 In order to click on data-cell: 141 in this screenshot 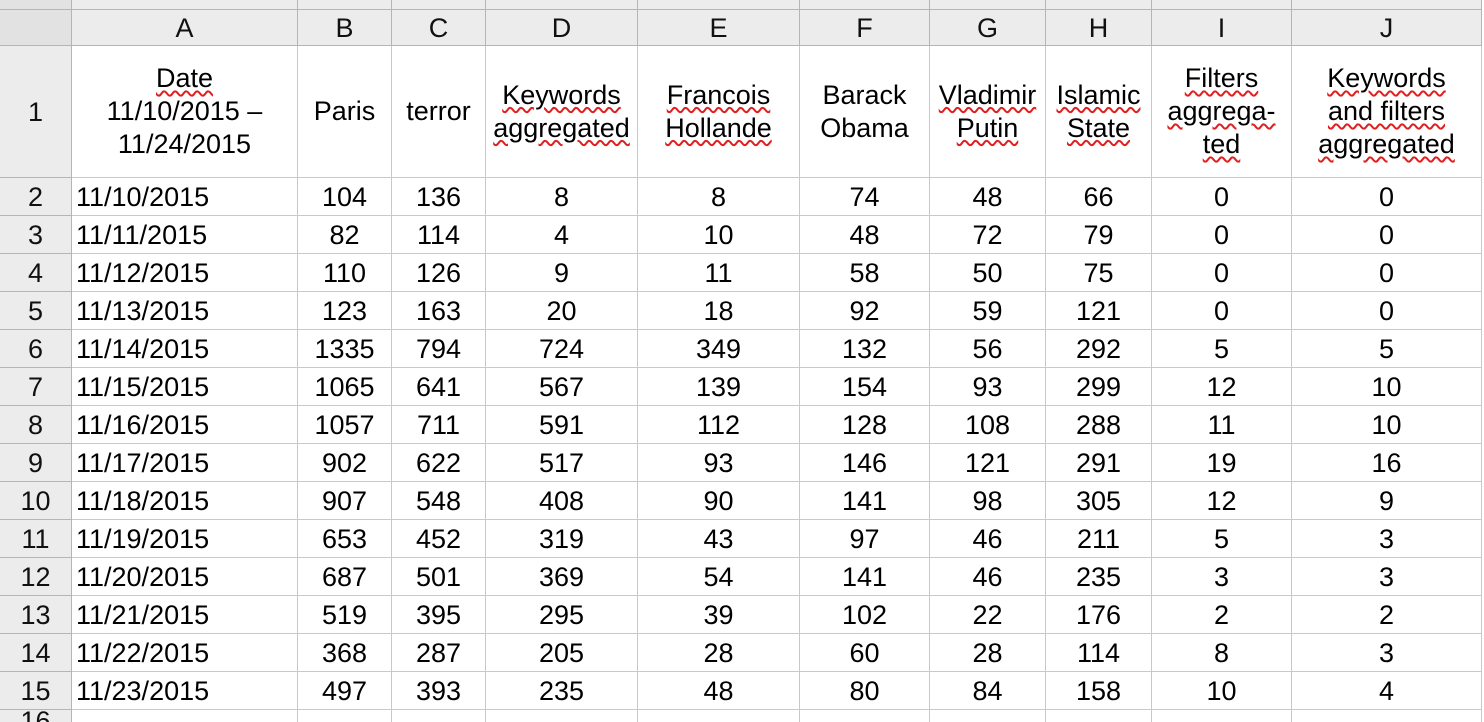, I will do `click(865, 501)`.